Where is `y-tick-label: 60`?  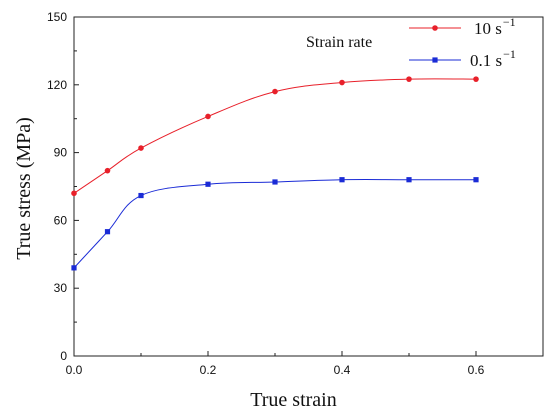
y-tick-label: 60 is located at coordinates (61, 220).